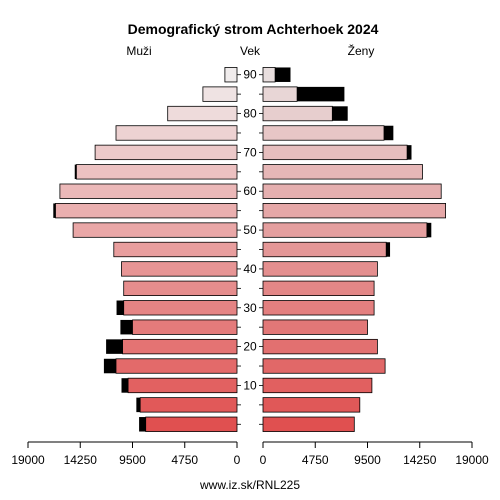 The image size is (500, 500). What do you see at coordinates (250, 51) in the screenshot?
I see `age-axis-label: Vek` at bounding box center [250, 51].